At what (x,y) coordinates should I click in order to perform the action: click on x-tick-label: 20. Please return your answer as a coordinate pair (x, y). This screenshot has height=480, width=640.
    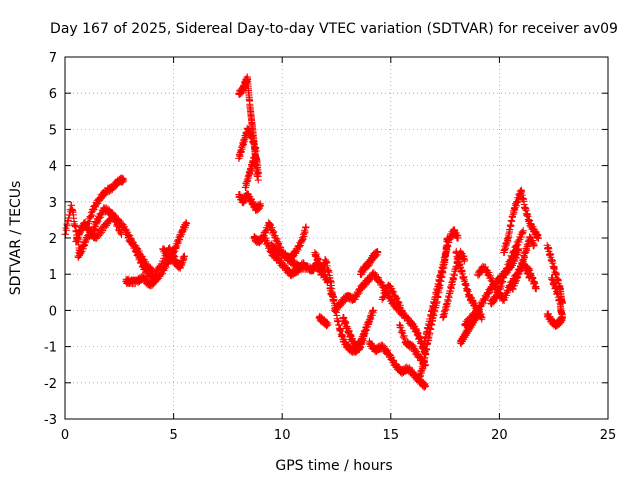
    Looking at the image, I should click on (499, 435).